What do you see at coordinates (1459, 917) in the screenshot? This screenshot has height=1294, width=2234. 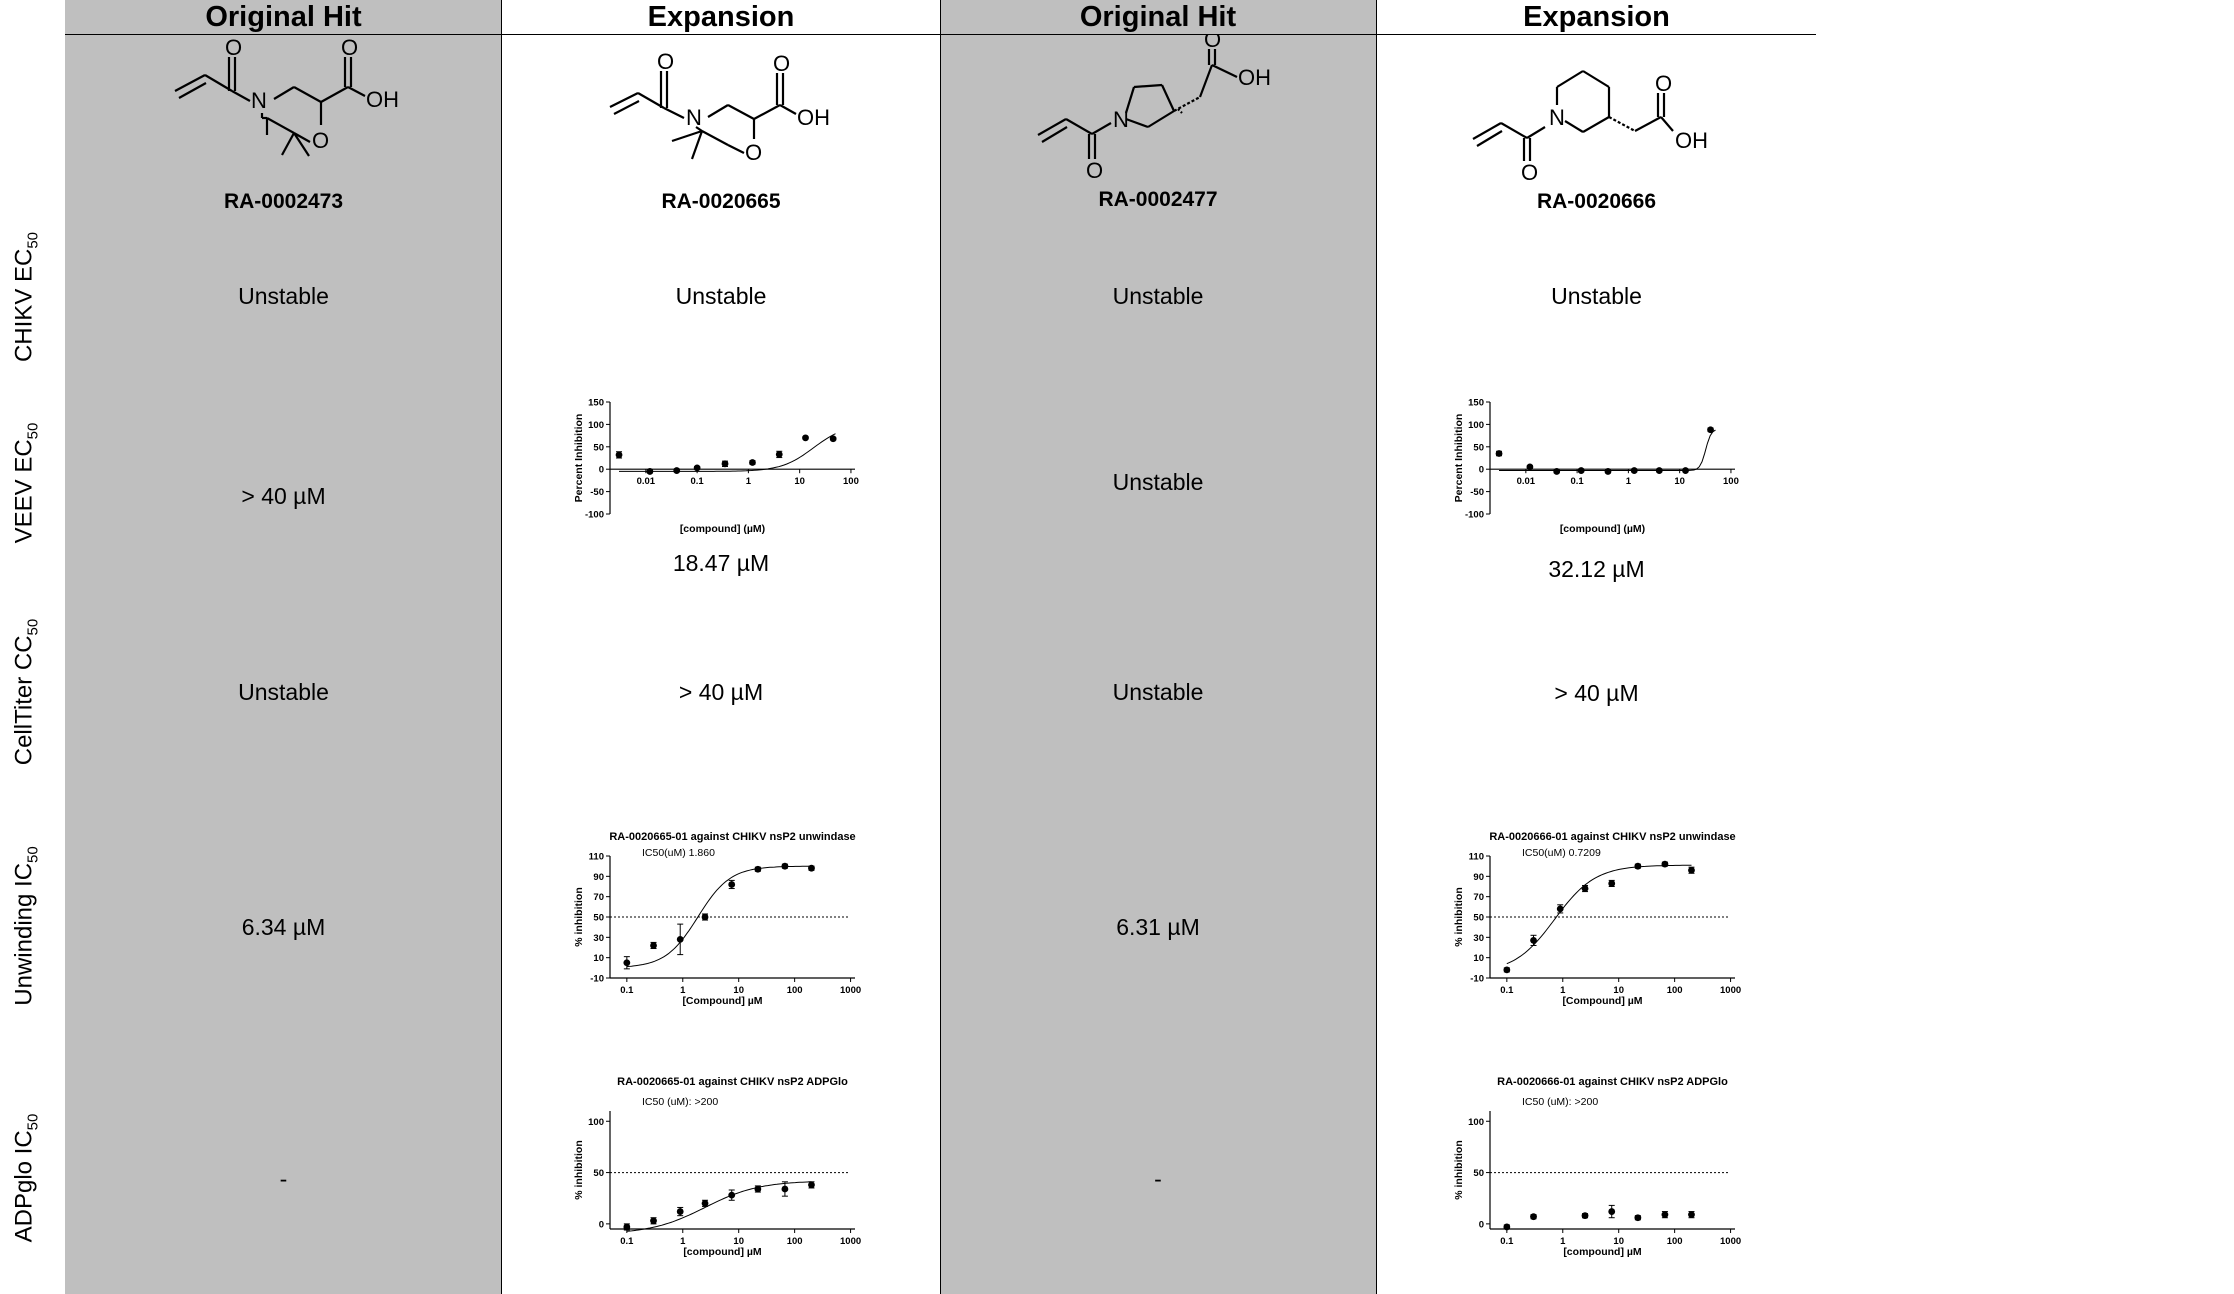 I see `y-axis-label: % inhibition` at bounding box center [1459, 917].